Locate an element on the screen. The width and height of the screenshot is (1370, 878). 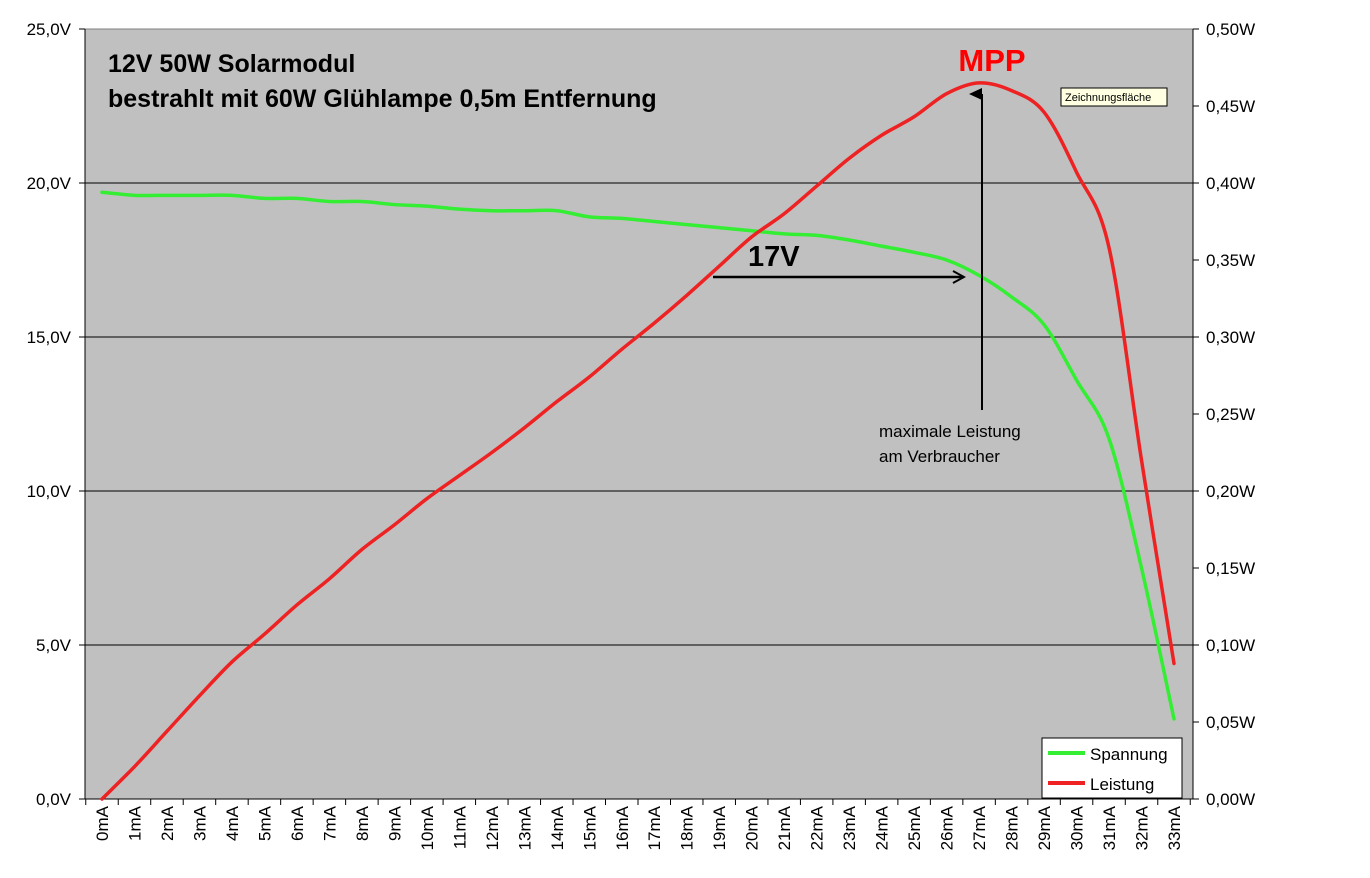
legend-label-spannung: Spannung is located at coordinates (1129, 754).